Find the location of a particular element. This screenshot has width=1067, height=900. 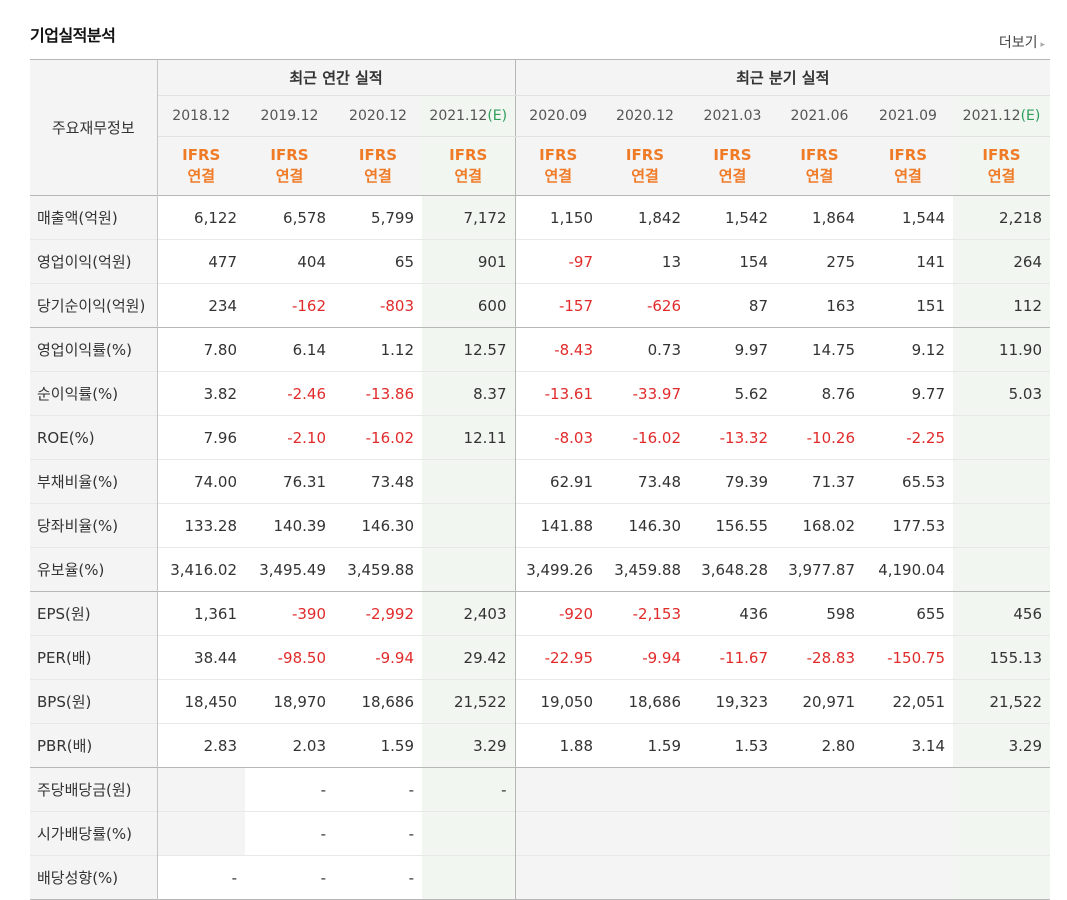

table-cell: 7.96 is located at coordinates (201, 437).